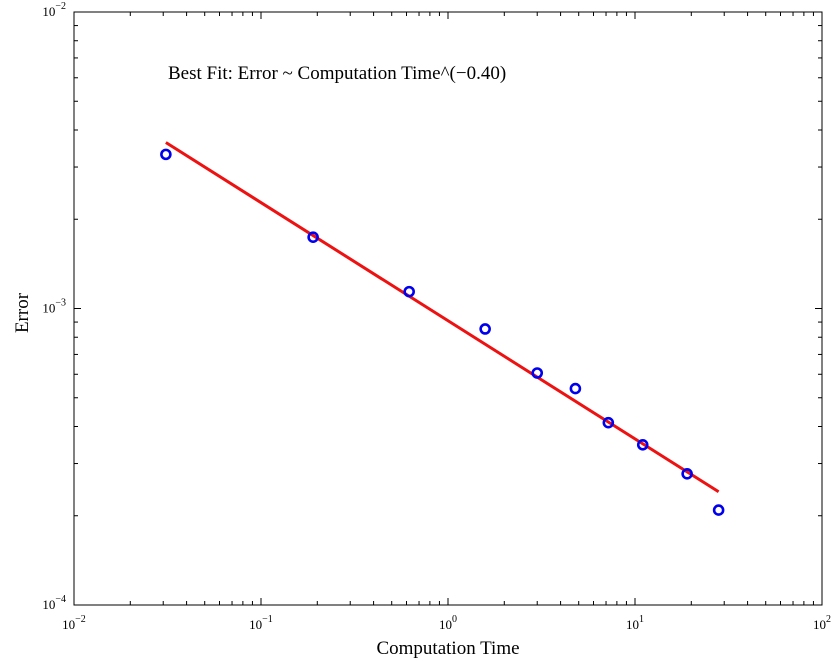 Image resolution: width=836 pixels, height=661 pixels. I want to click on y-tick-label: 10⁻², so click(54, 10).